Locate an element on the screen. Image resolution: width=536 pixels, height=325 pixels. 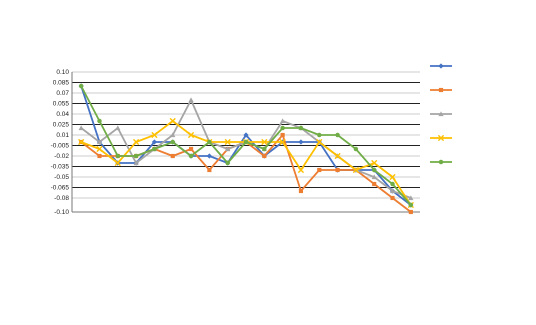
y-tick-label-9: -0.035 is located at coordinates (60, 167).